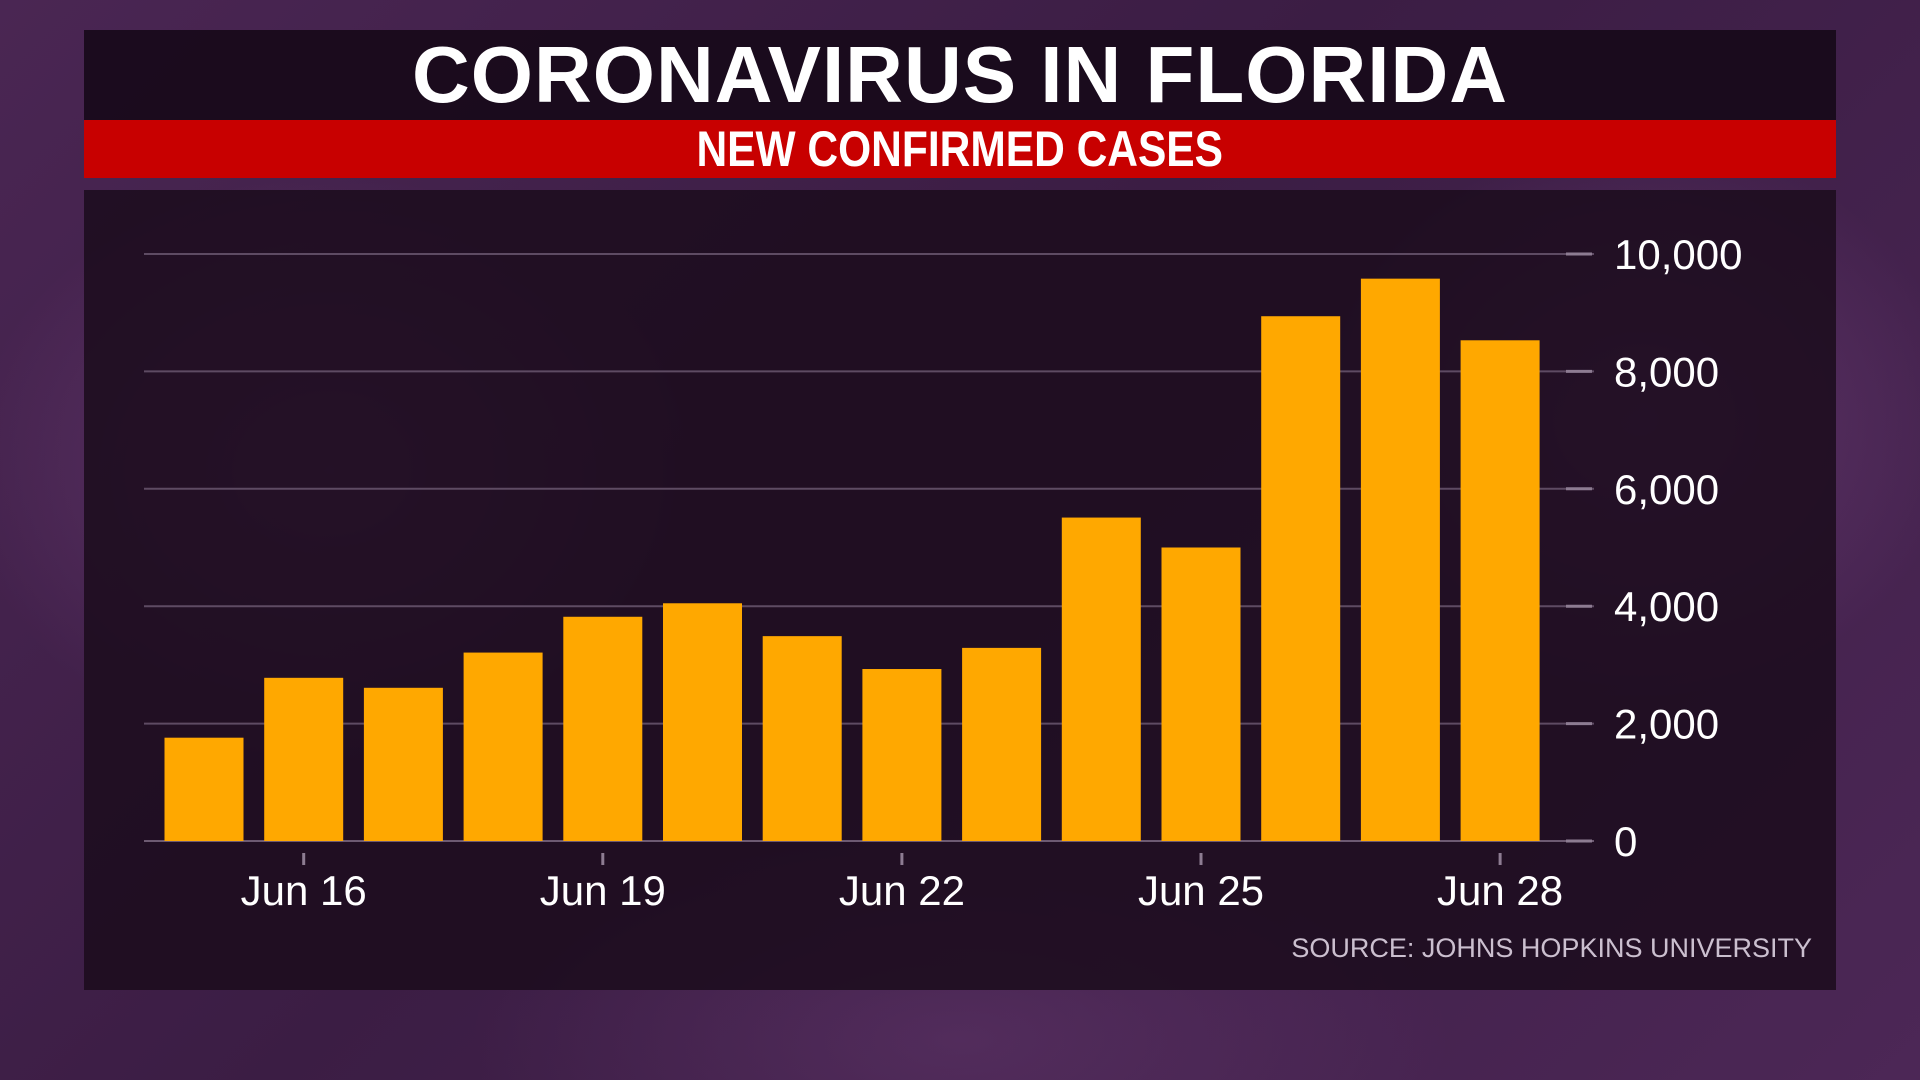 The width and height of the screenshot is (1920, 1080). I want to click on x-tick-label: Jun 19, so click(603, 890).